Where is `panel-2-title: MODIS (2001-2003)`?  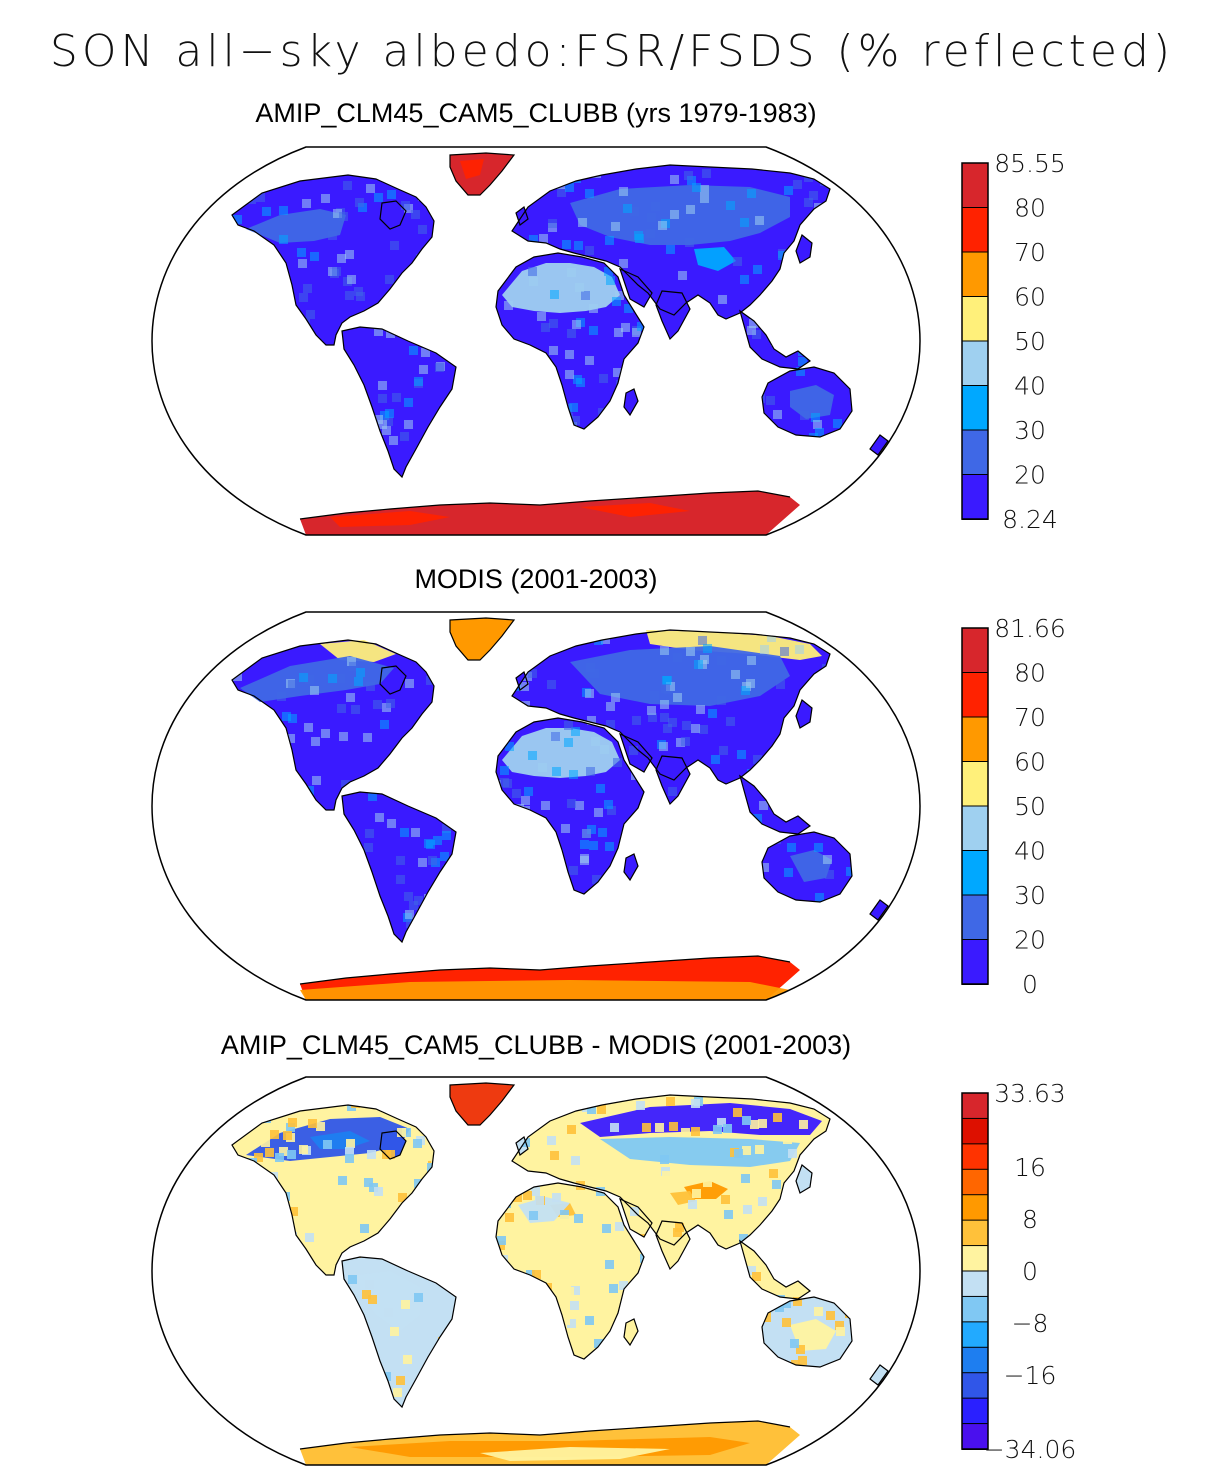 panel-2-title: MODIS (2001-2003) is located at coordinates (536, 579).